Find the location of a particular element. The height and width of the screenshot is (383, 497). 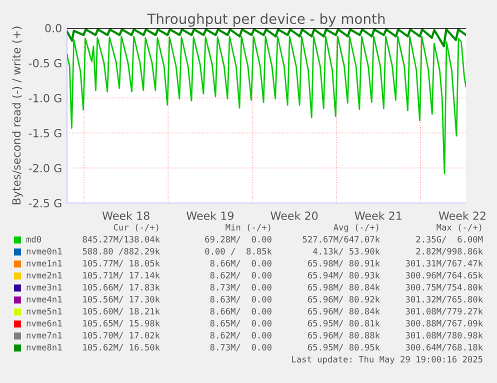

text: Max (-/+) is located at coordinates (459, 228).